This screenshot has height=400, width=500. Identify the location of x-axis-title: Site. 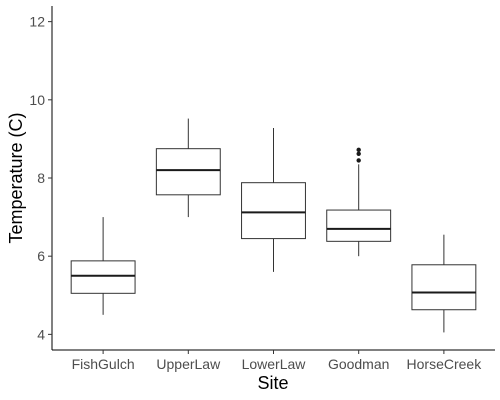
(272, 383).